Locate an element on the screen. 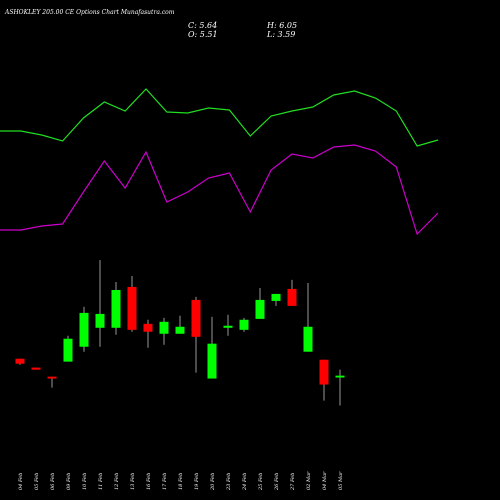 Image resolution: width=500 pixels, height=500 pixels. x-tick-label: 12 Feb is located at coordinates (117, 481).